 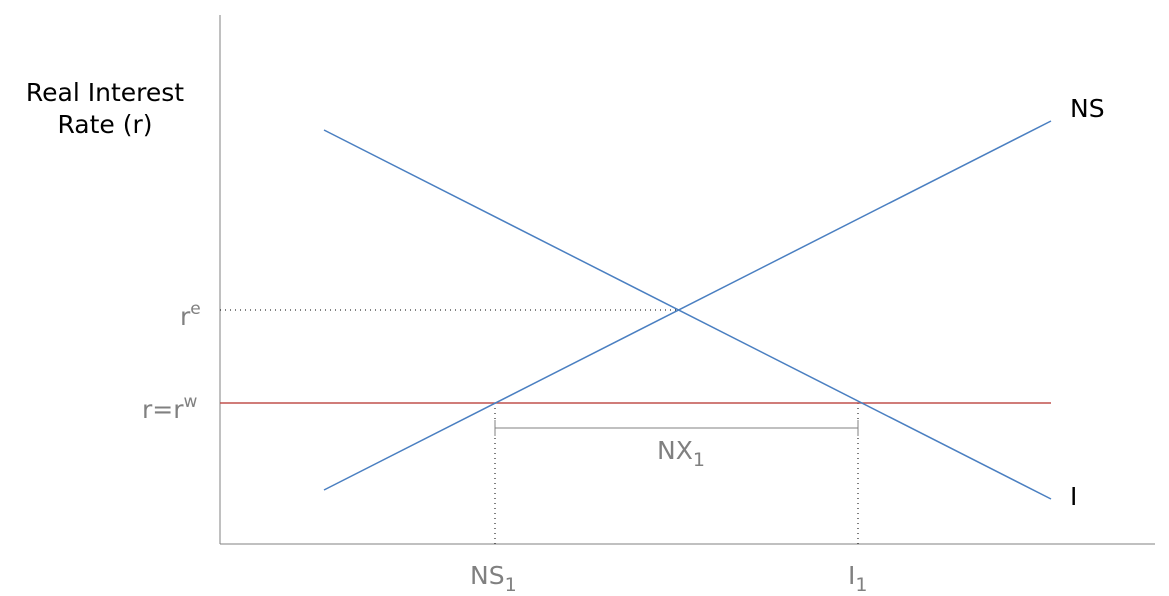 What do you see at coordinates (681, 453) in the screenshot?
I see `nx-label: NX1` at bounding box center [681, 453].